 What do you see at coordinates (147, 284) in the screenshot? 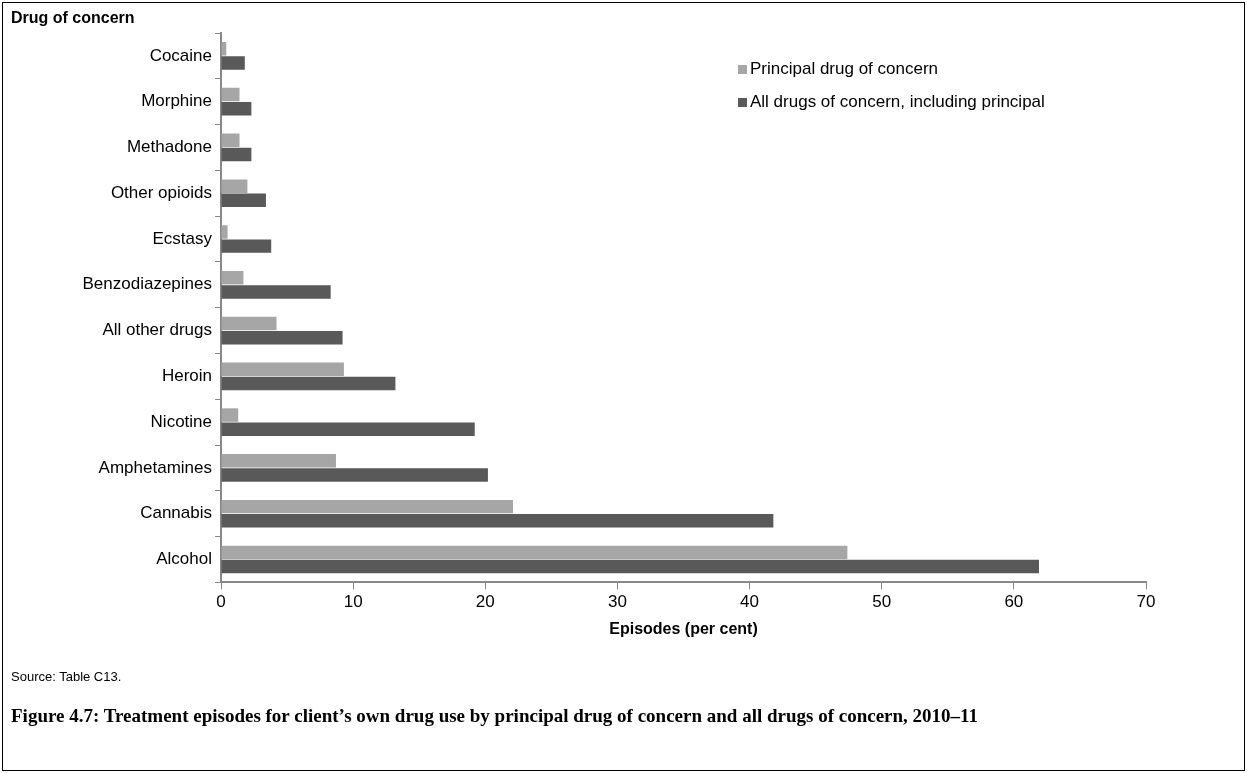
I see `y-tick-label: Benzodiazepines` at bounding box center [147, 284].